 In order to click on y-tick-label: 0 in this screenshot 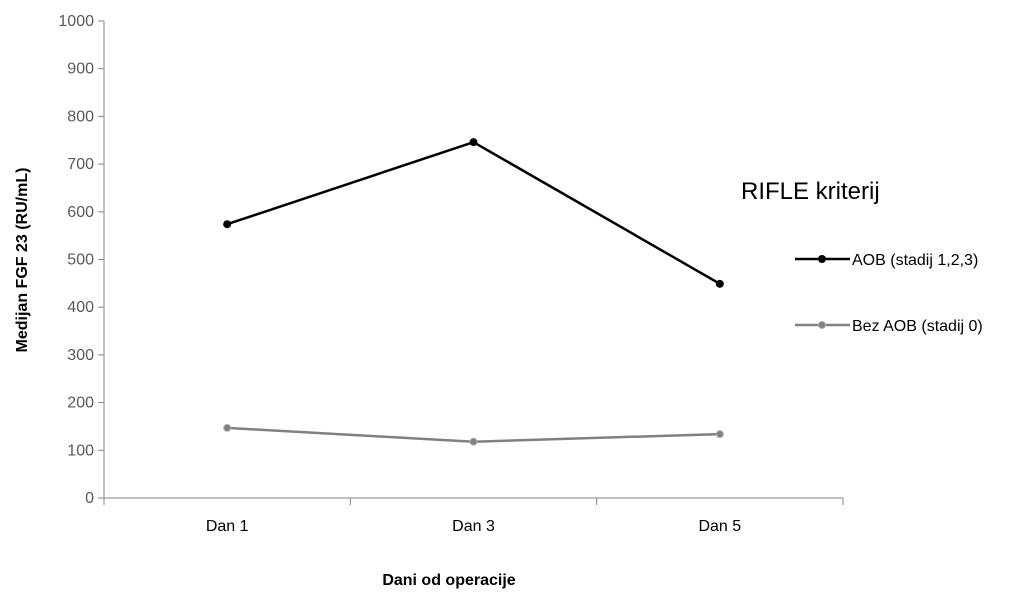, I will do `click(89, 498)`.